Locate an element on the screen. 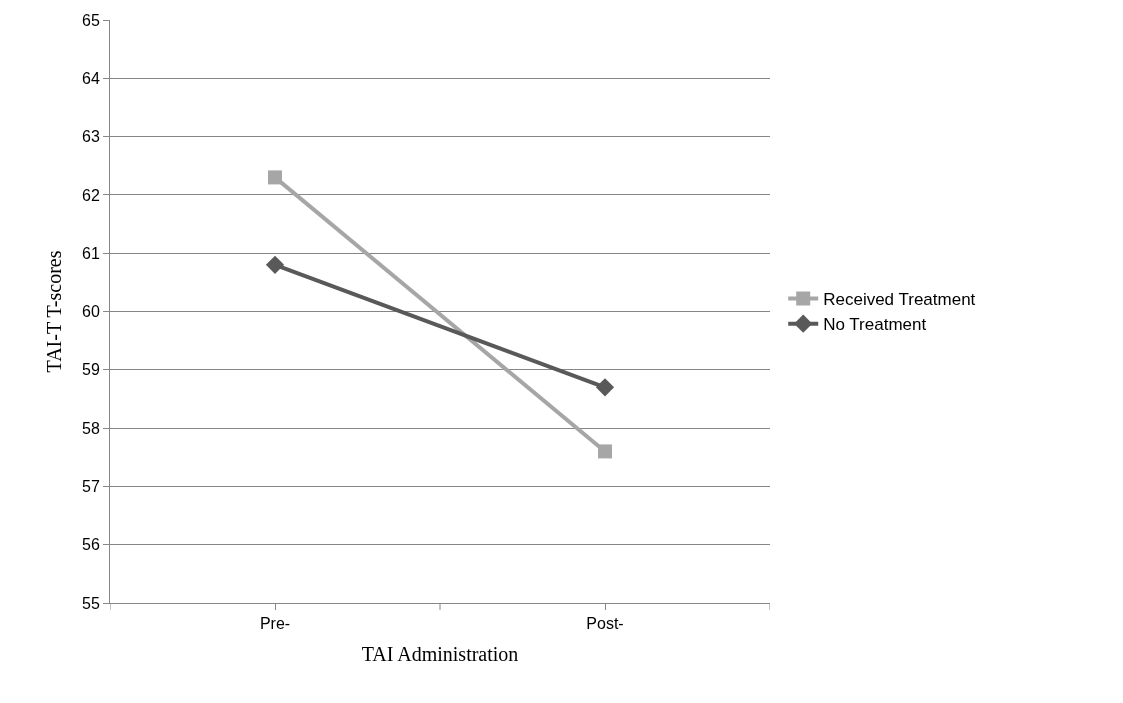 The width and height of the screenshot is (1123, 703). y-tick-label: 65 is located at coordinates (91, 20).